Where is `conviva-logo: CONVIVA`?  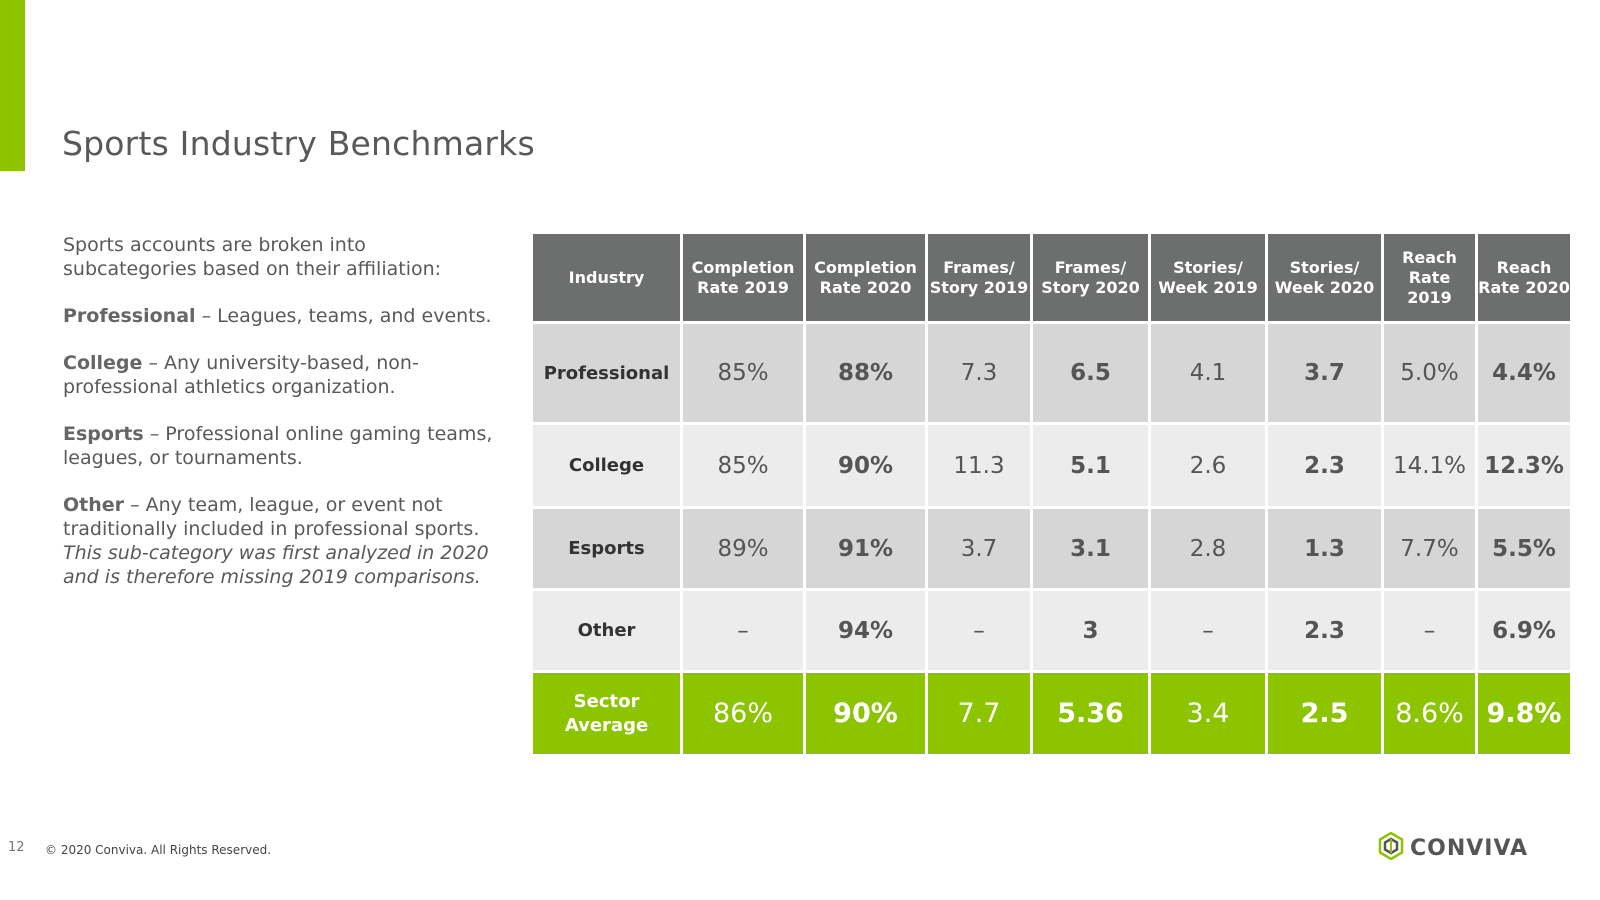 conviva-logo: CONVIVA is located at coordinates (1453, 847).